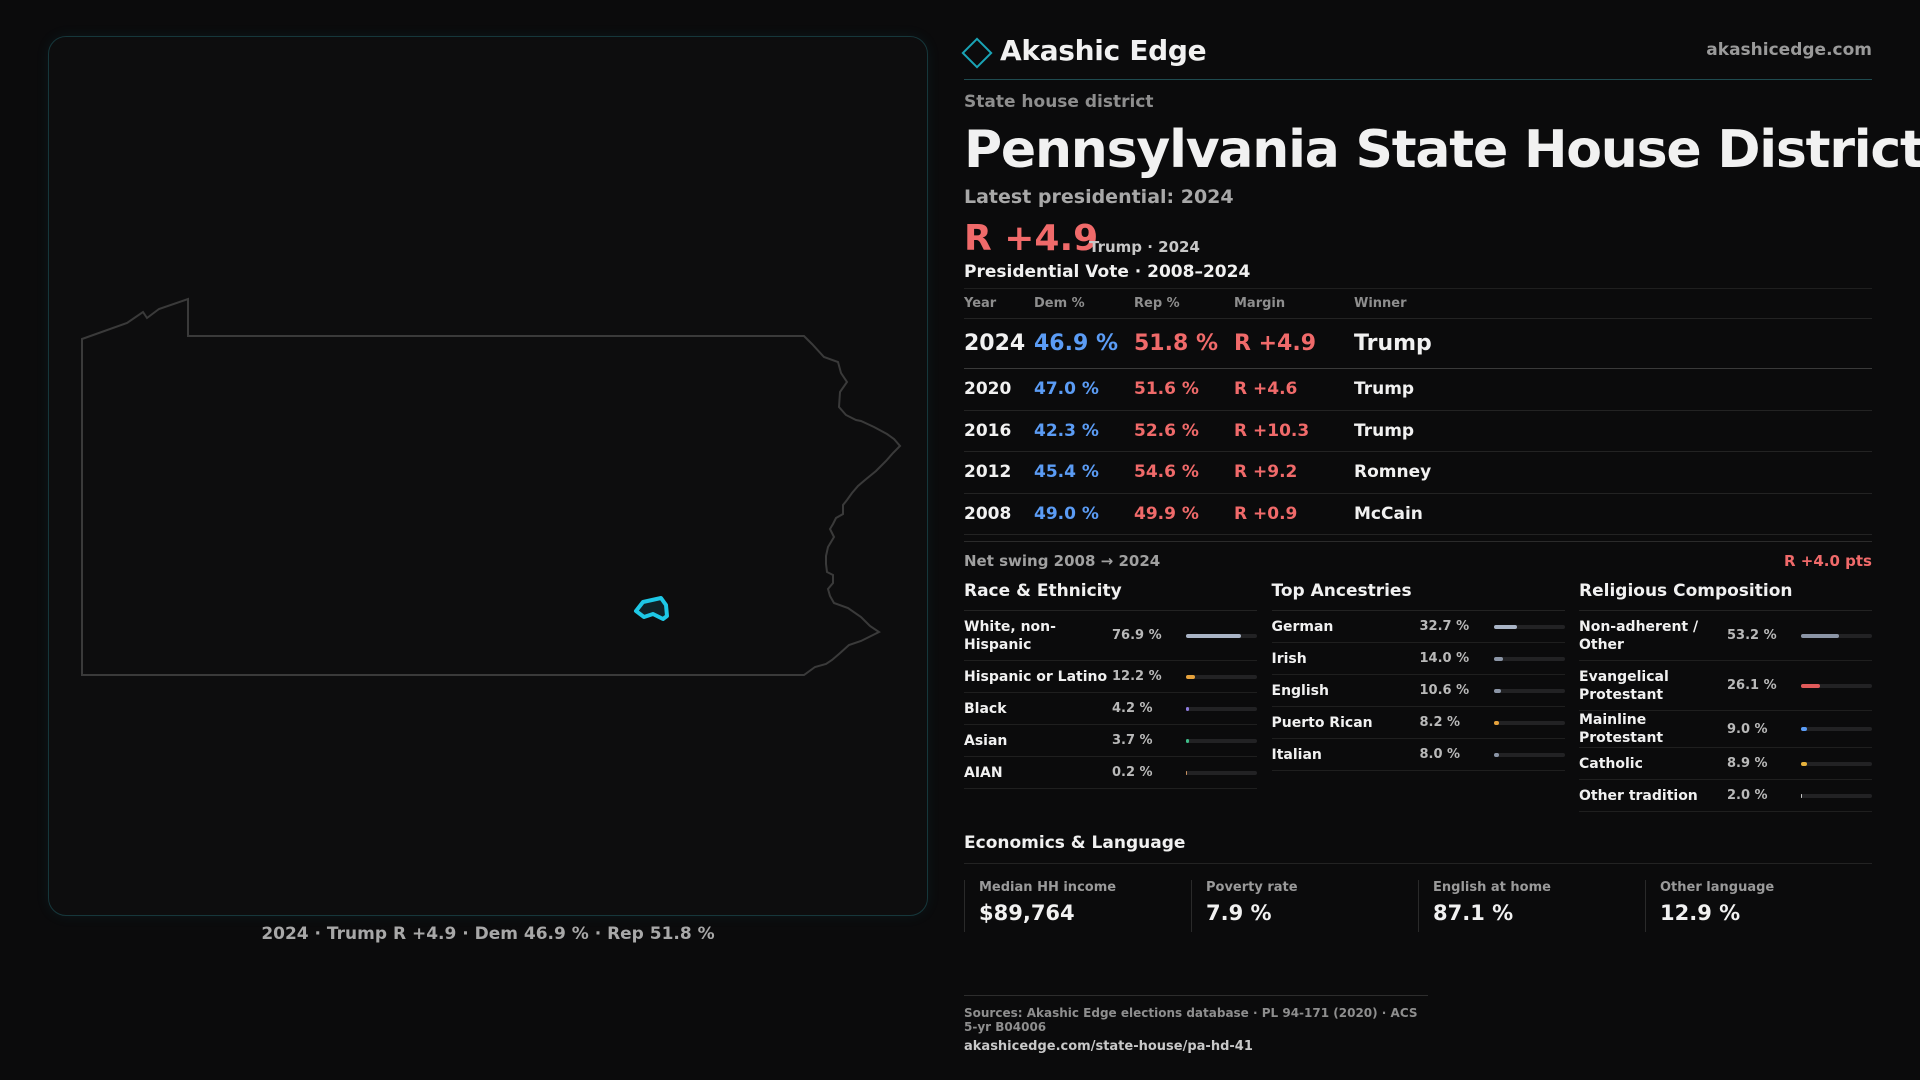  I want to click on cell-year: 2016, so click(988, 430).